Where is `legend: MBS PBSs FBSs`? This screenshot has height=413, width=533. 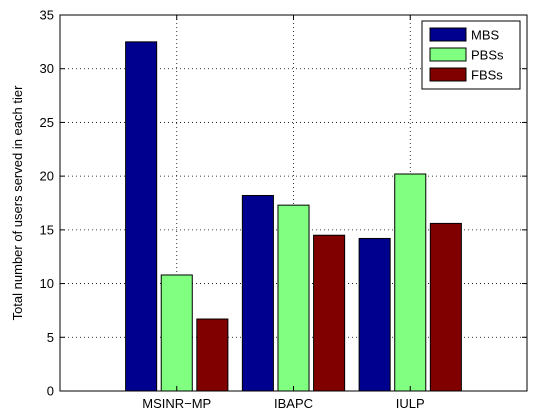 legend: MBS PBSs FBSs is located at coordinates (471, 55).